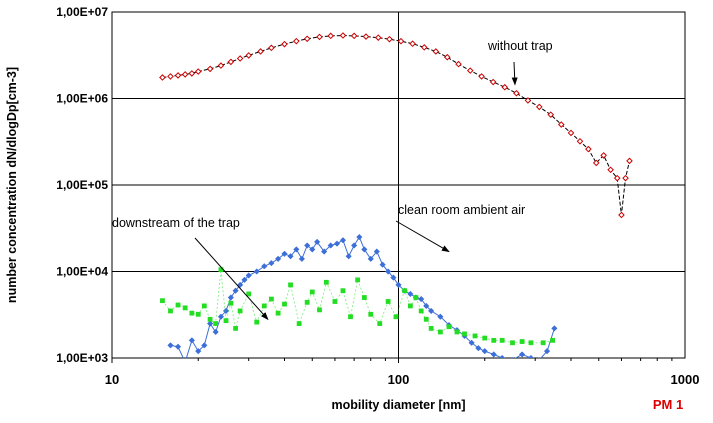 The width and height of the screenshot is (713, 423). What do you see at coordinates (82, 12) in the screenshot?
I see `y-tick-label: 1,00E+07` at bounding box center [82, 12].